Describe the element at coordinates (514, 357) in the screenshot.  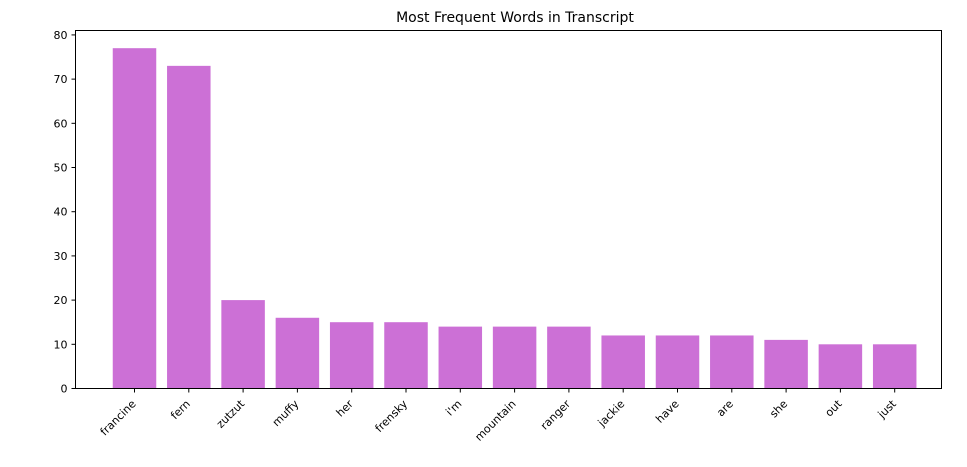
I see `bar-mountain` at that location.